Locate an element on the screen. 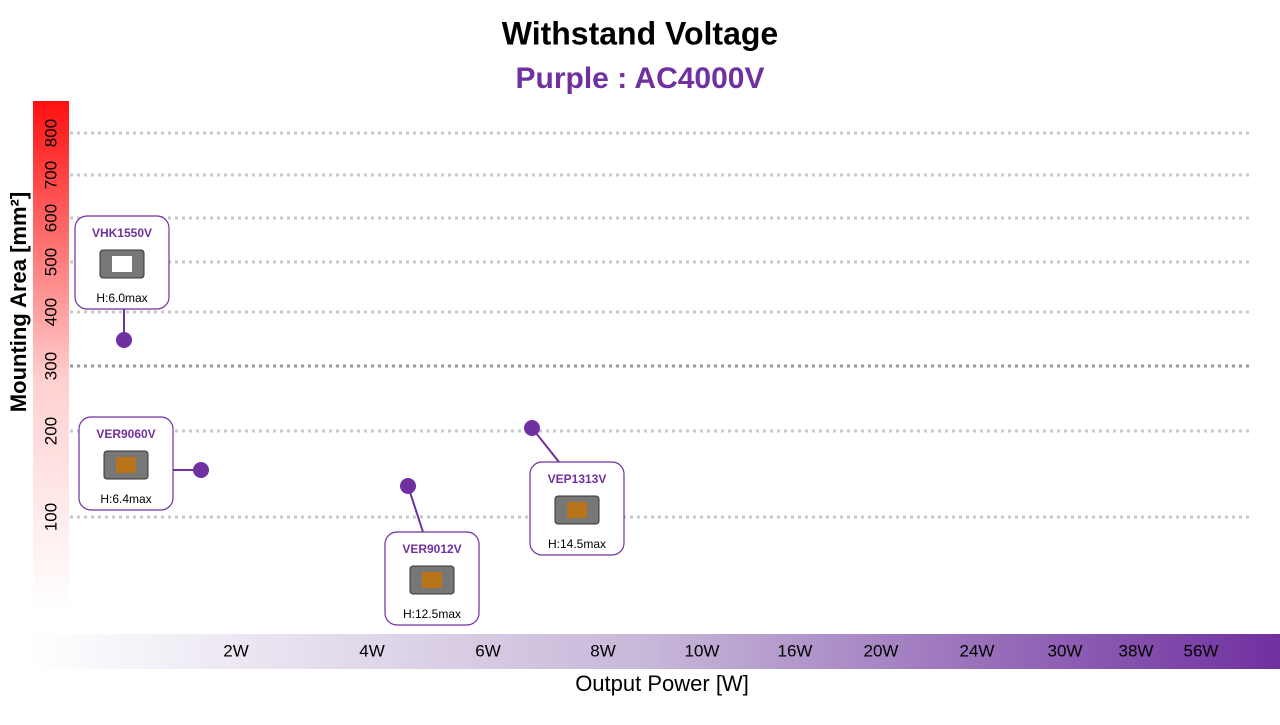  product: VER9012V H:12.5max is located at coordinates (432, 552).